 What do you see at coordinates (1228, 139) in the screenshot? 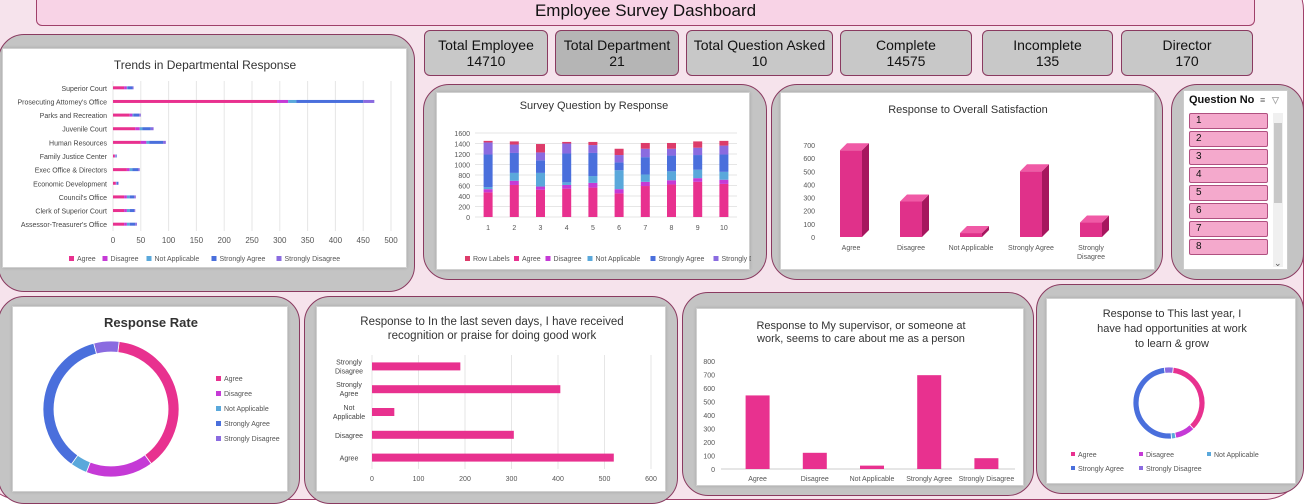
I see `slicer-item-2: 2` at bounding box center [1228, 139].